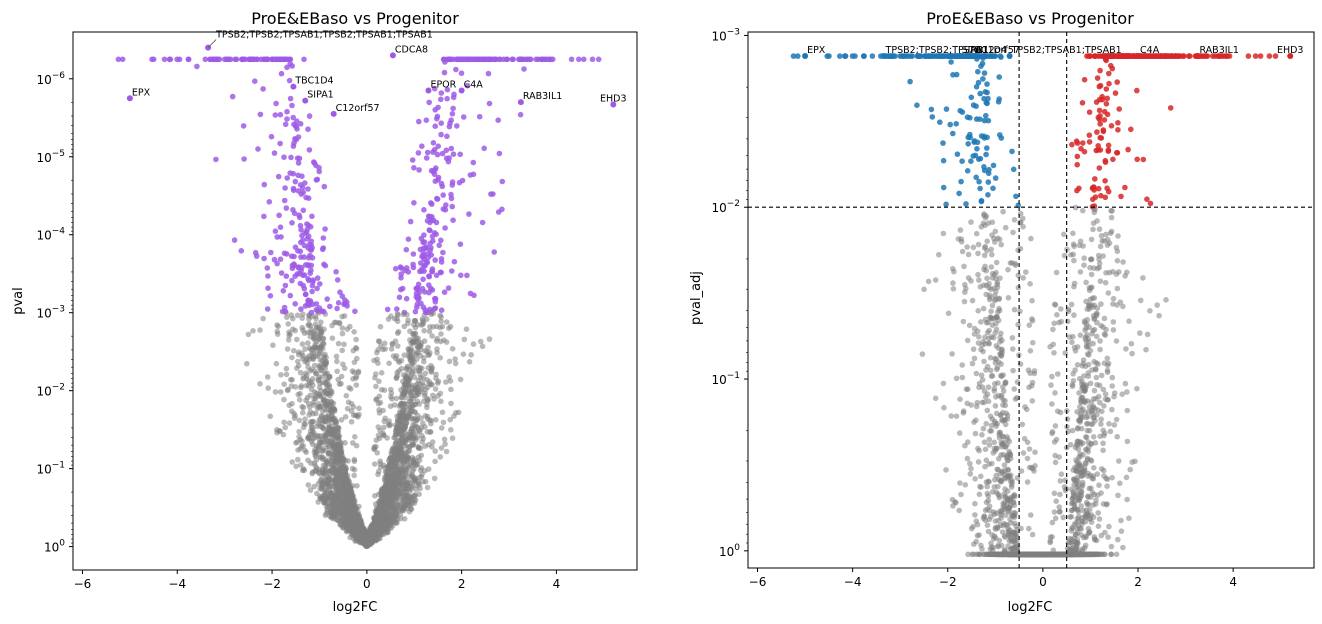 Image resolution: width=1322 pixels, height=624 pixels. I want to click on left-chart-title: ProE&EBaso vs Progenitor, so click(355, 18).